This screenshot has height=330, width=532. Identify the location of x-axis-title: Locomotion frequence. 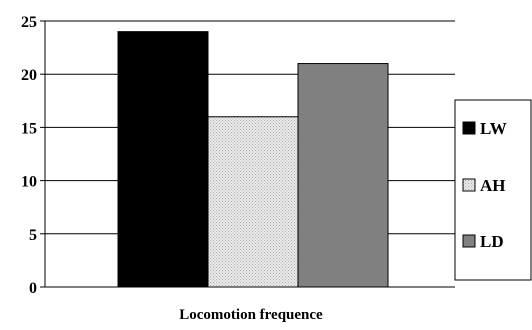
(251, 315).